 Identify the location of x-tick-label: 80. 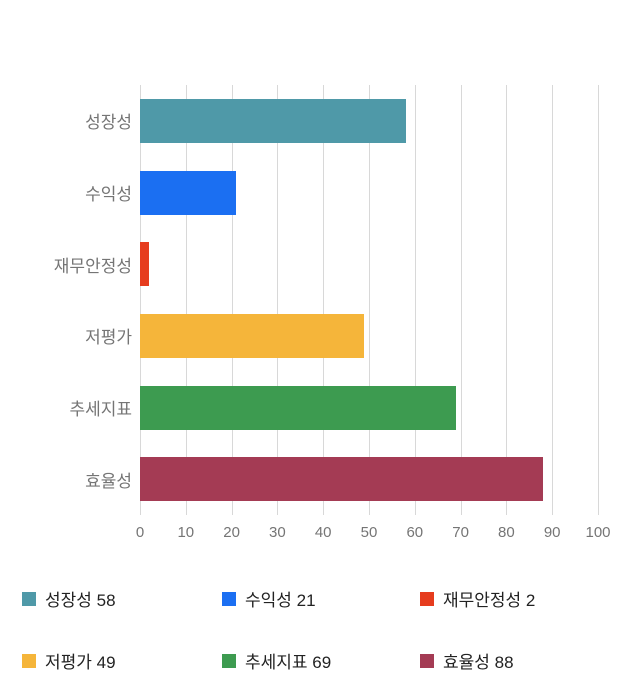
(506, 532).